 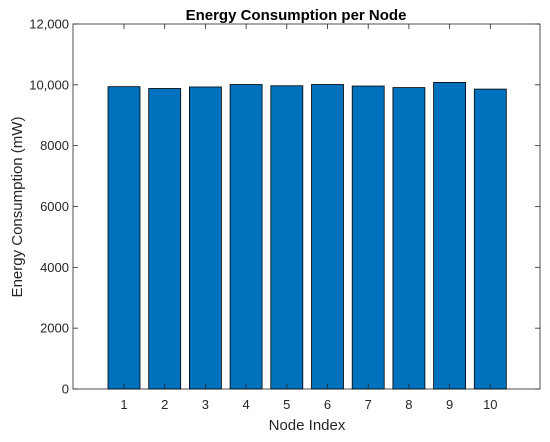 I want to click on x-tick-label: 9, so click(x=449, y=404).